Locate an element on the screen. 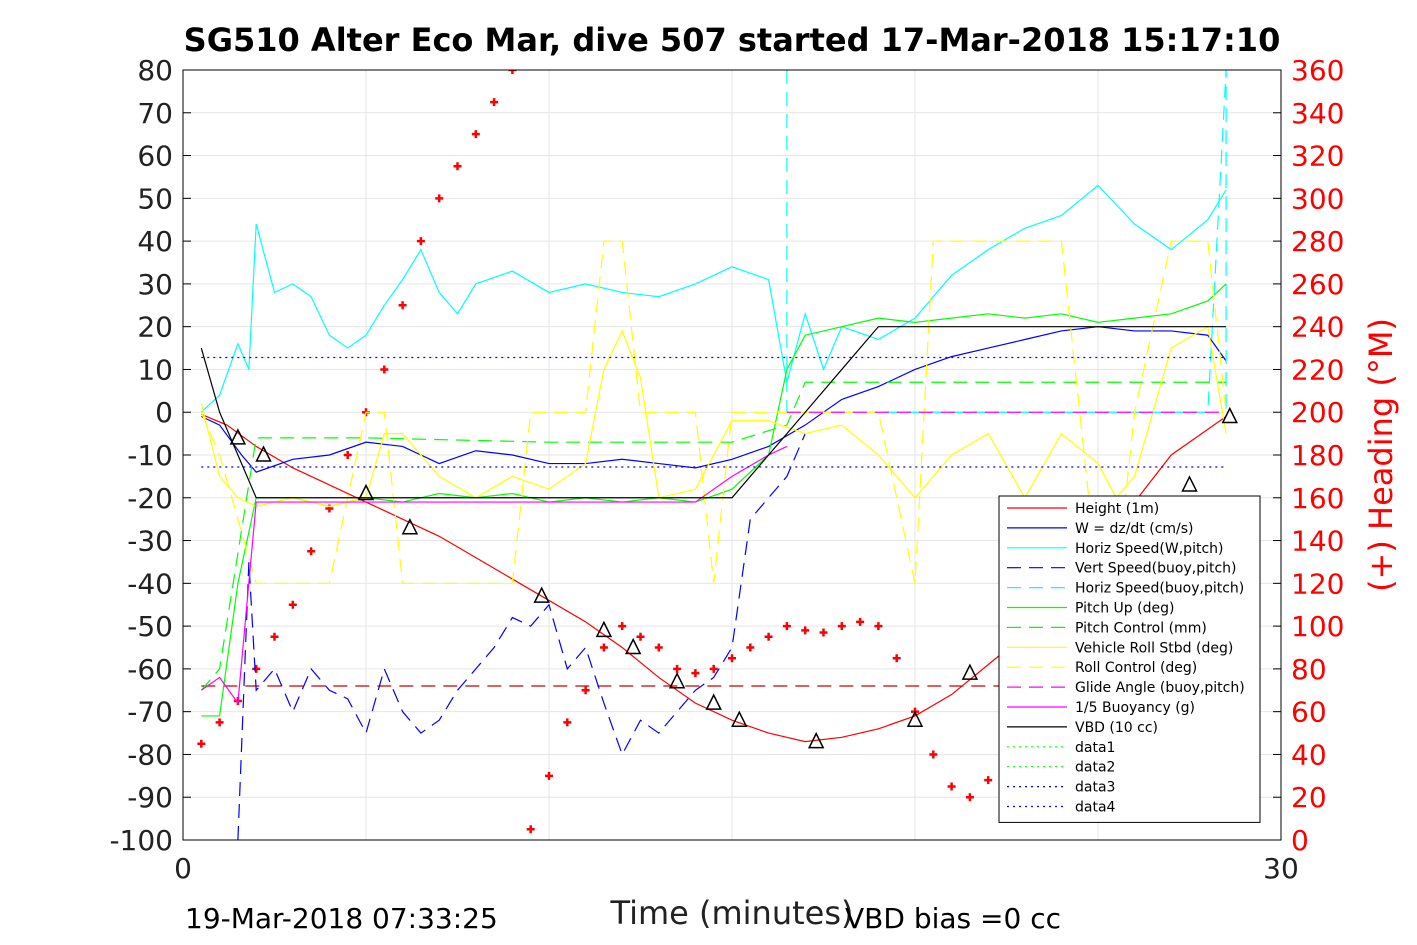 This screenshot has width=1417, height=945. legend-box is located at coordinates (1129, 659).